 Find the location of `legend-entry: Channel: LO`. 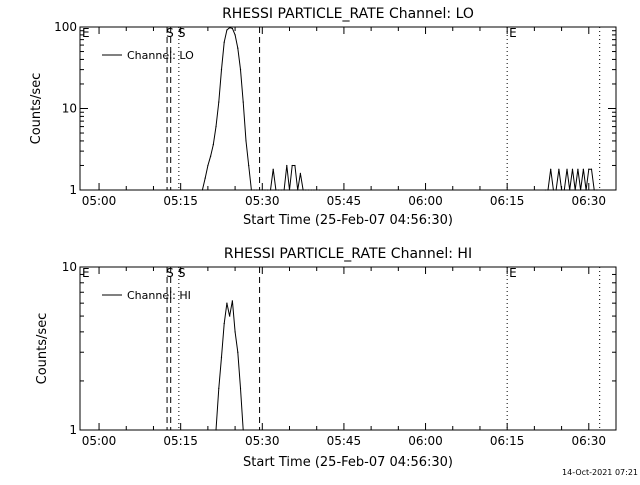

legend-entry: Channel: LO is located at coordinates (160, 55).